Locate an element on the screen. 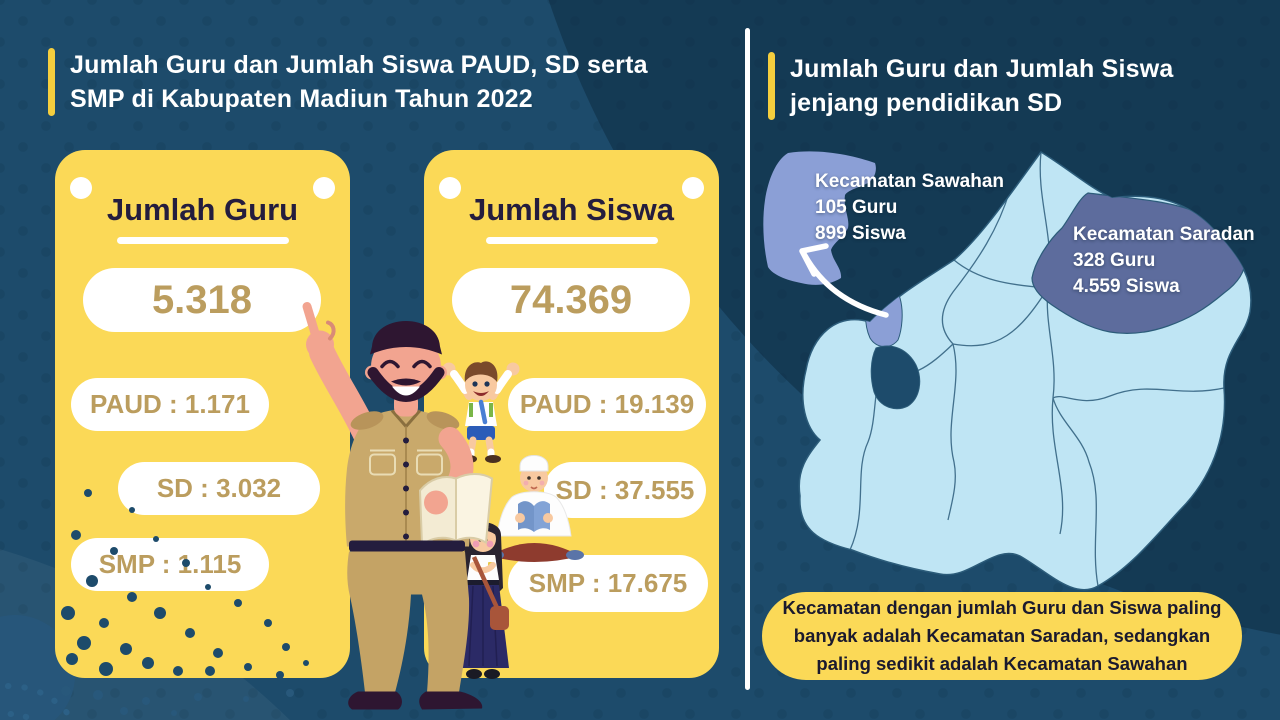 The image size is (1280, 720). map-region-dark is located at coordinates (895, 377).